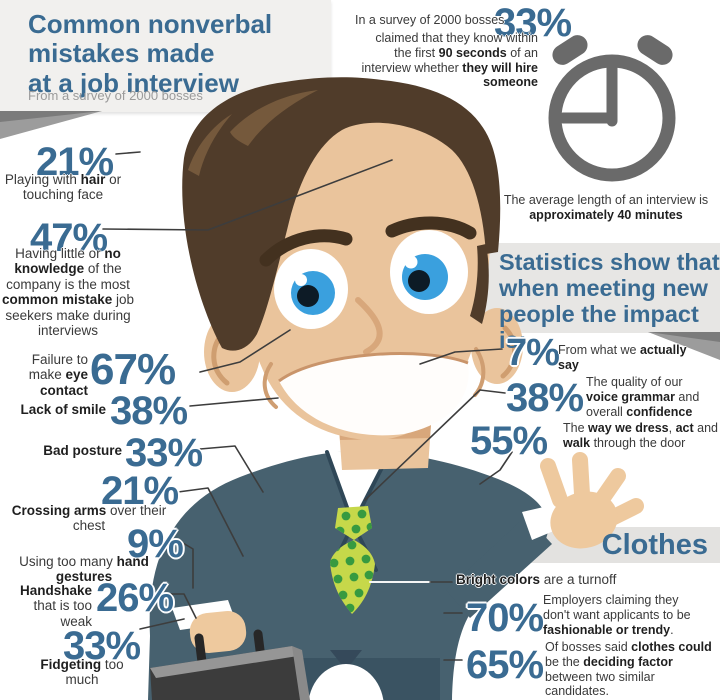 This screenshot has width=720, height=700. I want to click on stat-hair-label: Playing with hair or touching face, so click(63, 187).